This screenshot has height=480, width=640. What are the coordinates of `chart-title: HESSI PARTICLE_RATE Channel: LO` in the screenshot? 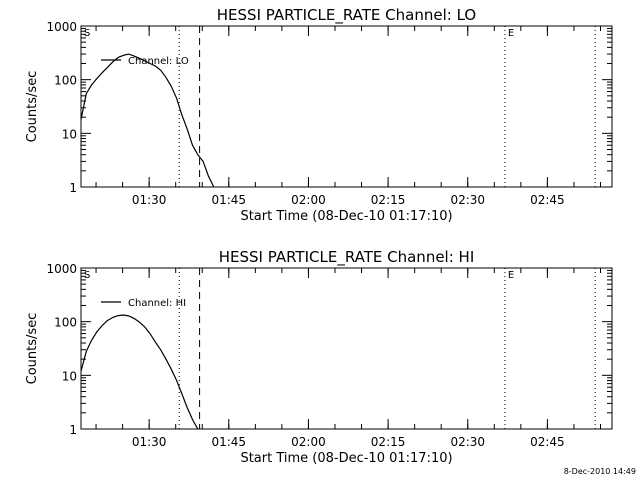 It's located at (346, 15).